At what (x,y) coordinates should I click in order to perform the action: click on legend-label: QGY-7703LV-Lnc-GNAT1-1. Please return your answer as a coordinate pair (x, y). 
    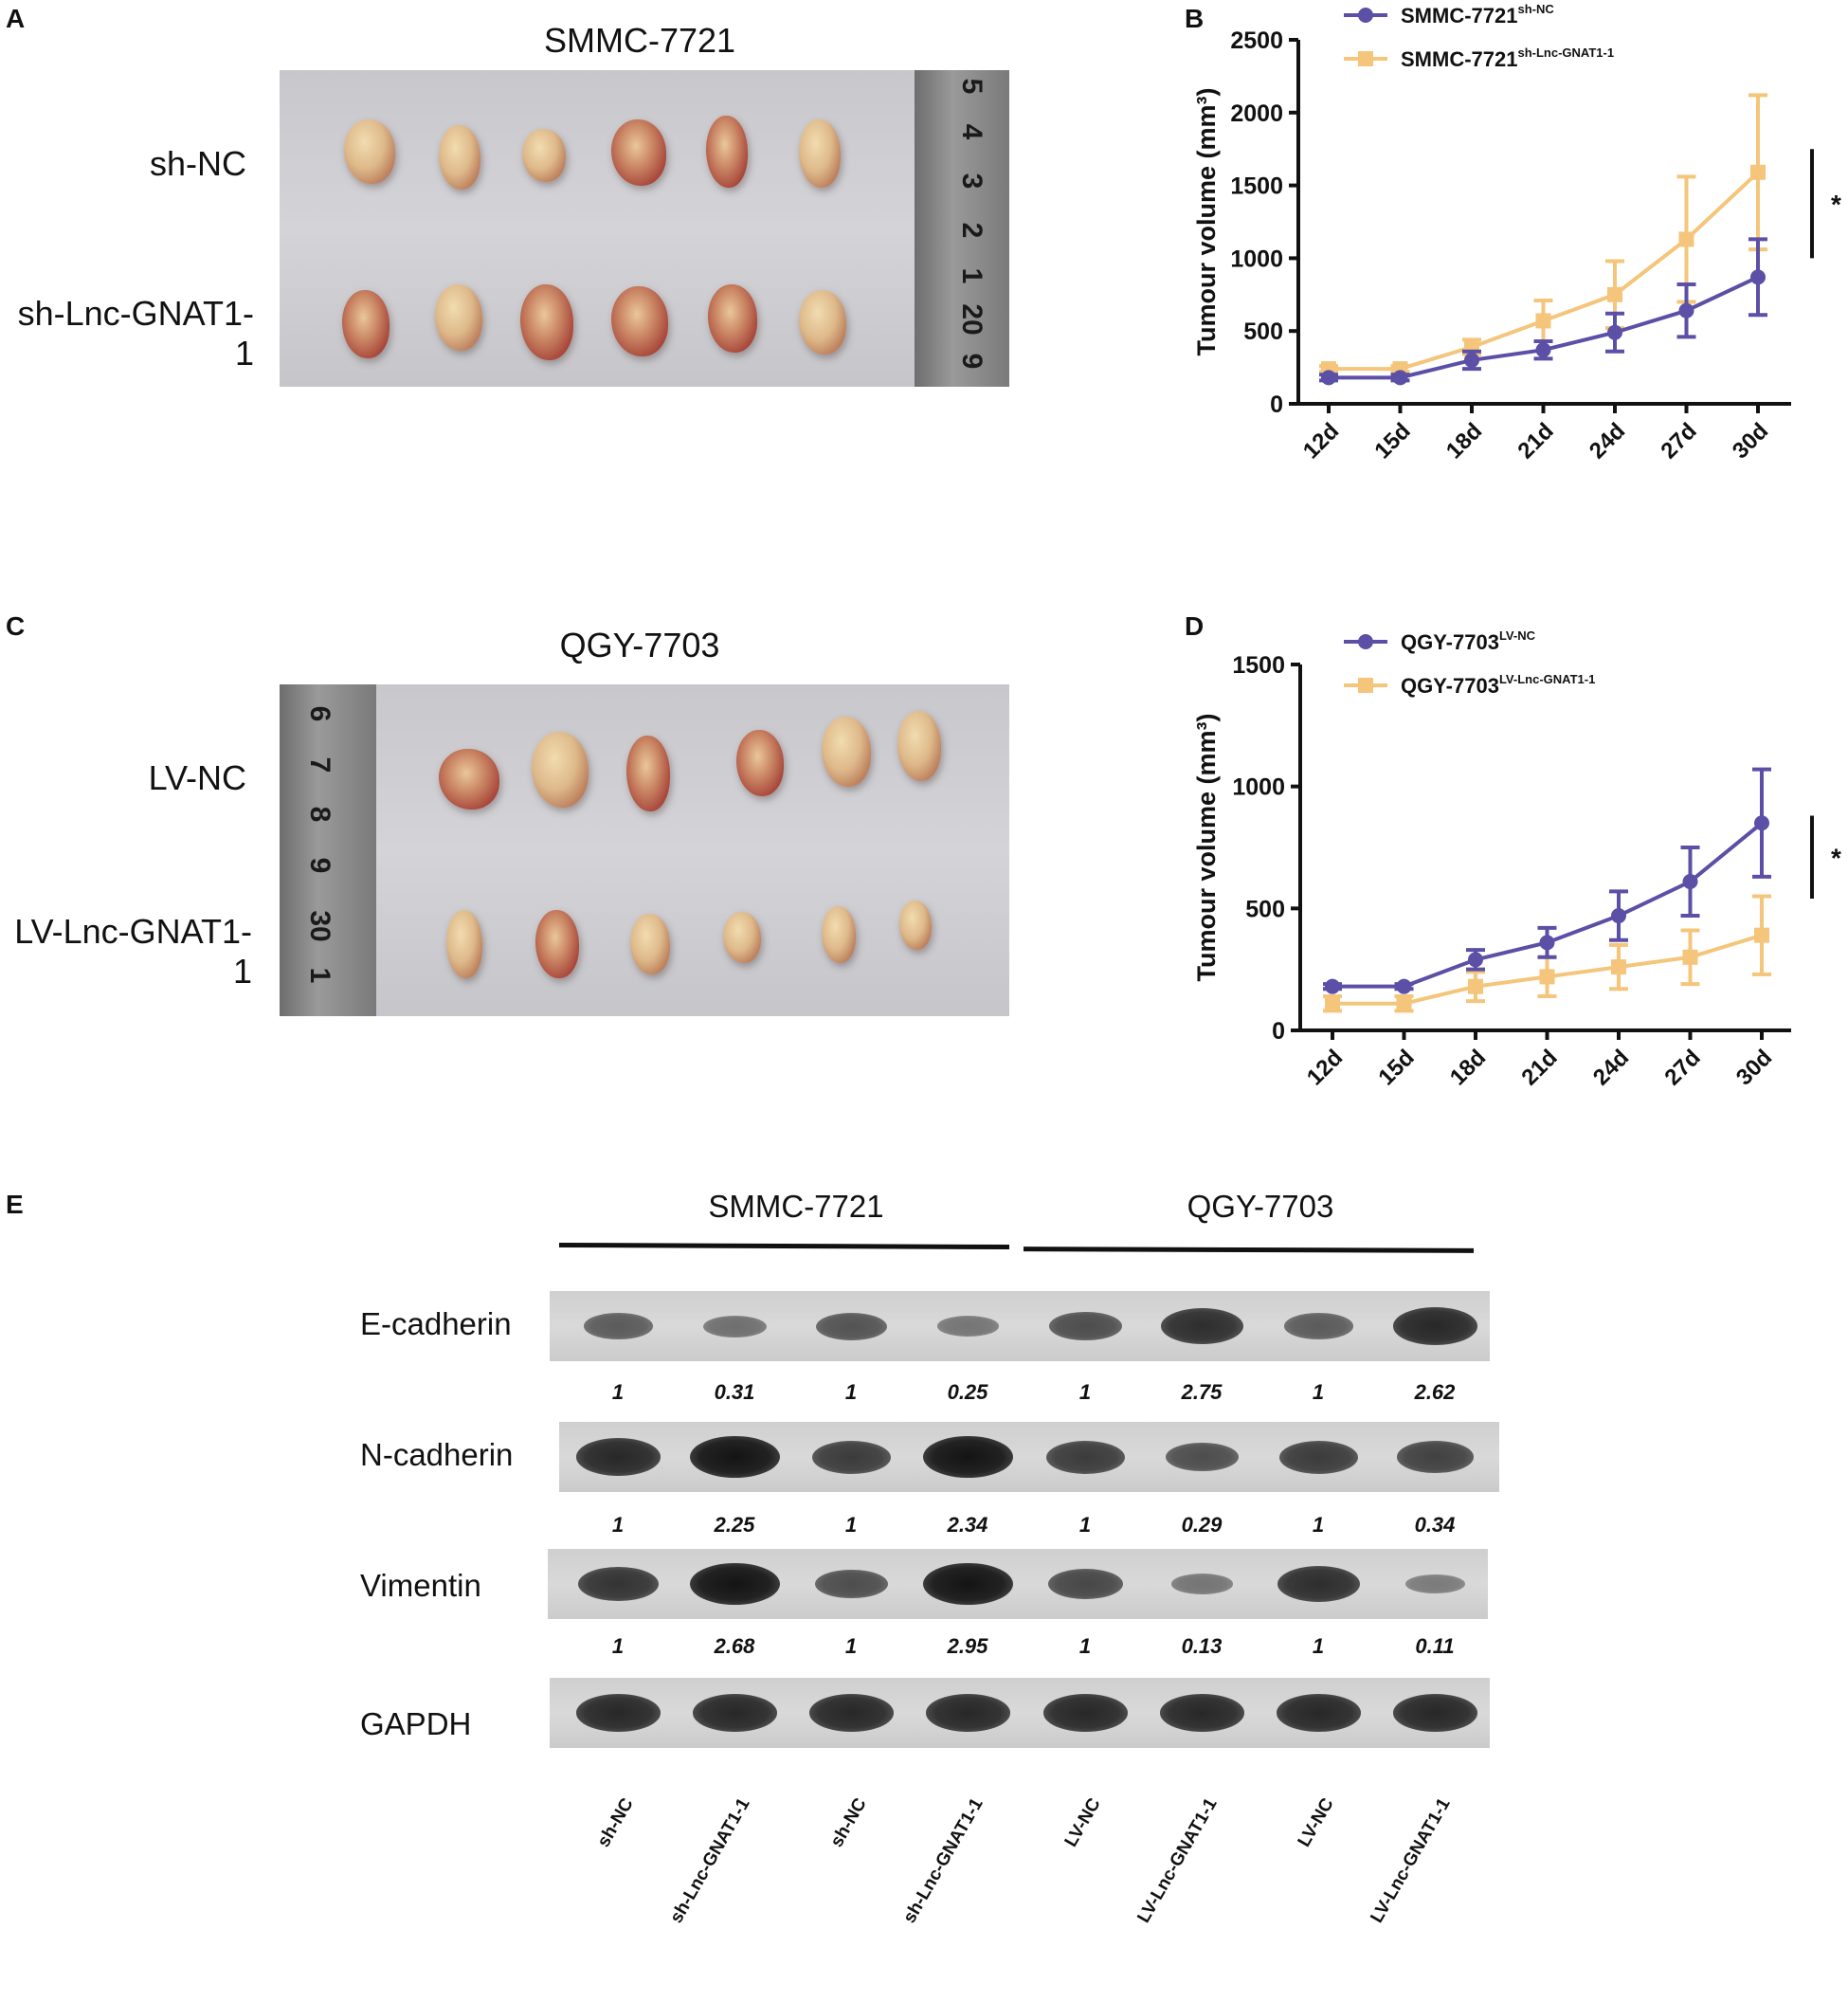
    Looking at the image, I should click on (1498, 685).